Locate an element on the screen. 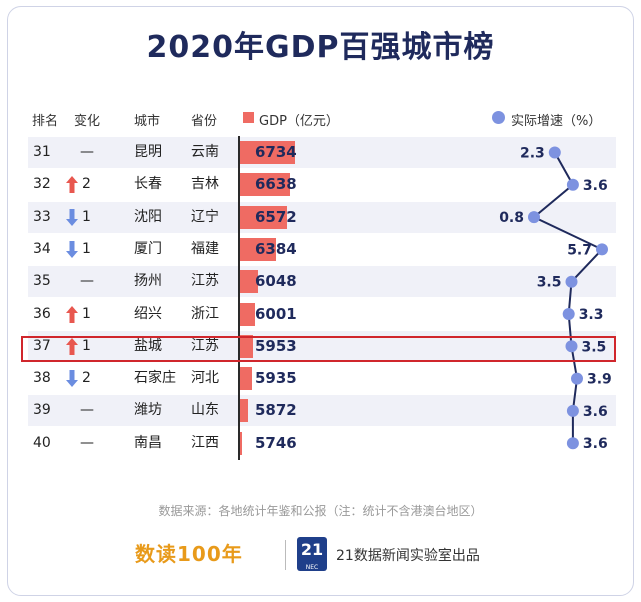  gdp-value: 6638 is located at coordinates (276, 184).